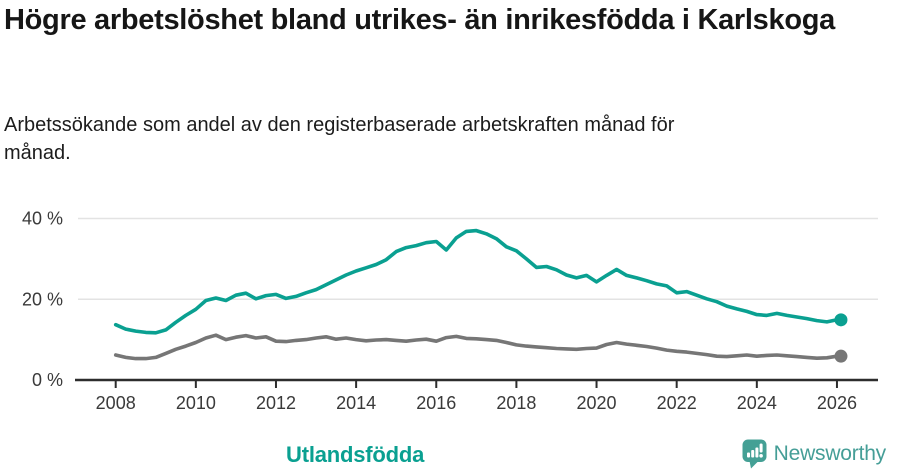 The height and width of the screenshot is (474, 900). What do you see at coordinates (276, 403) in the screenshot?
I see `x-tick-label: 2012` at bounding box center [276, 403].